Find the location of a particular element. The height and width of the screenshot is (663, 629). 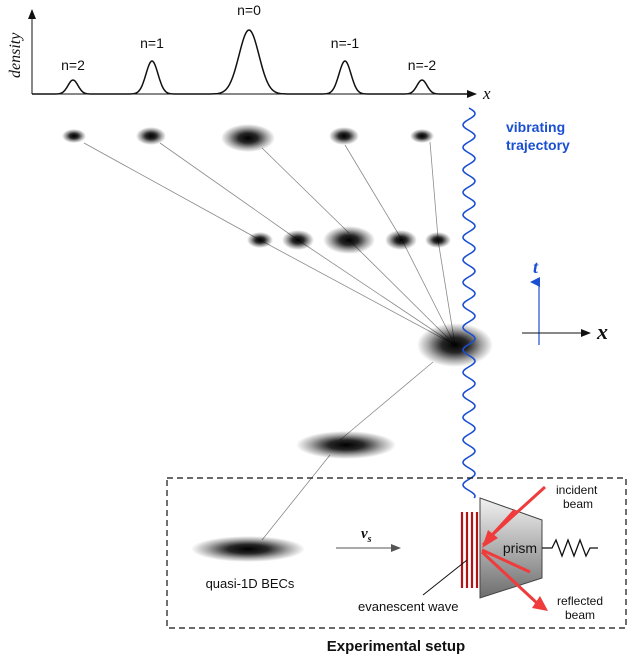

incident-label-line1: incident is located at coordinates (577, 490).